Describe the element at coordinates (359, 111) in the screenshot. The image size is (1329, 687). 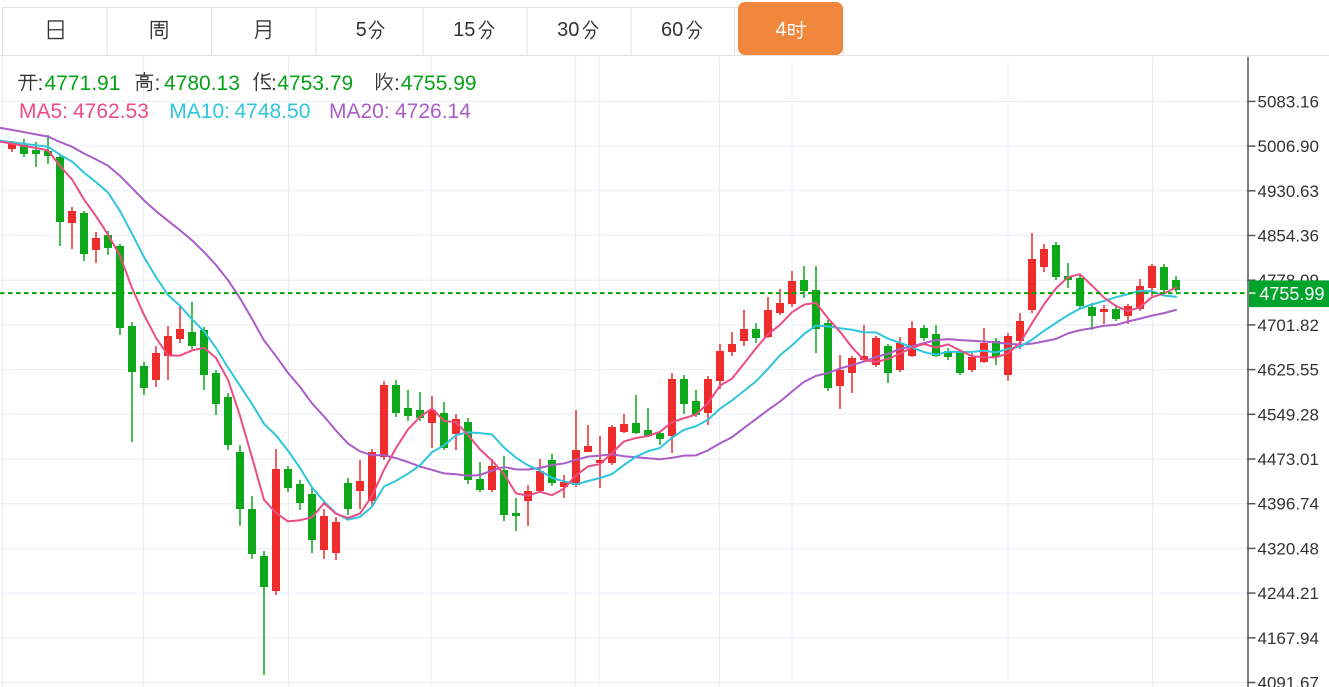
I see `svg-text: MA20:` at that location.